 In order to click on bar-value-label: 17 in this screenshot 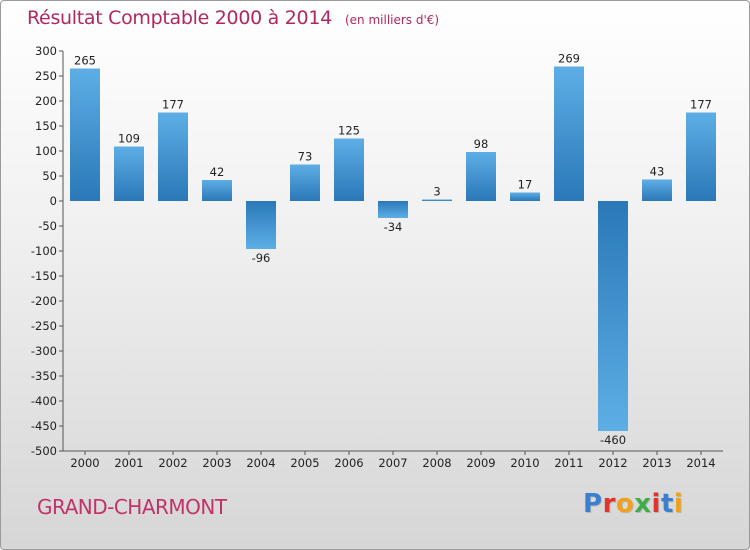, I will do `click(525, 185)`.